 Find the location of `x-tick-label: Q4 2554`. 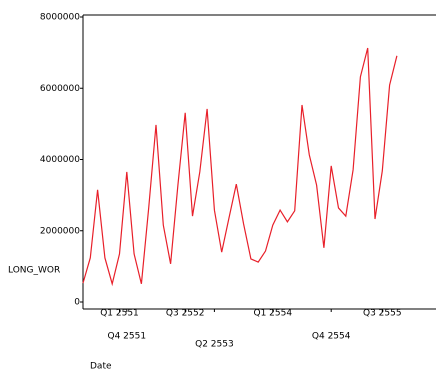

x-tick-label: Q4 2554 is located at coordinates (331, 337).